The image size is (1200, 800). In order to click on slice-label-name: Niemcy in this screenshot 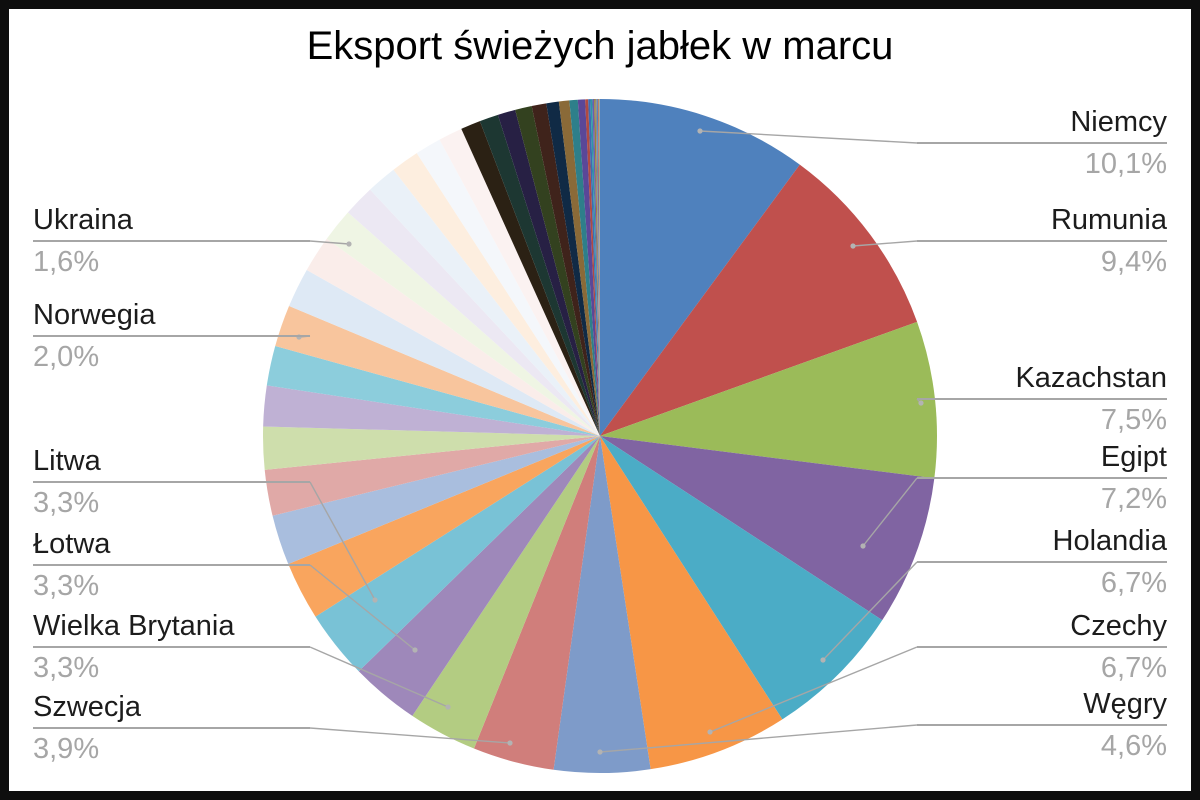, I will do `click(1042, 123)`.